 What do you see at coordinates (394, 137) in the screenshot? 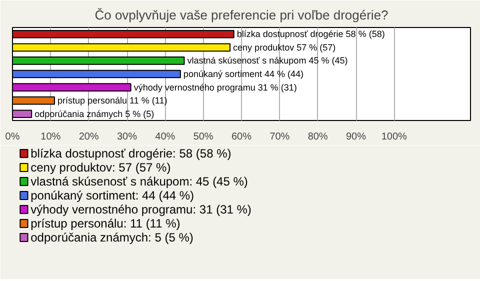
I see `x-tick-label: 100%` at bounding box center [394, 137].